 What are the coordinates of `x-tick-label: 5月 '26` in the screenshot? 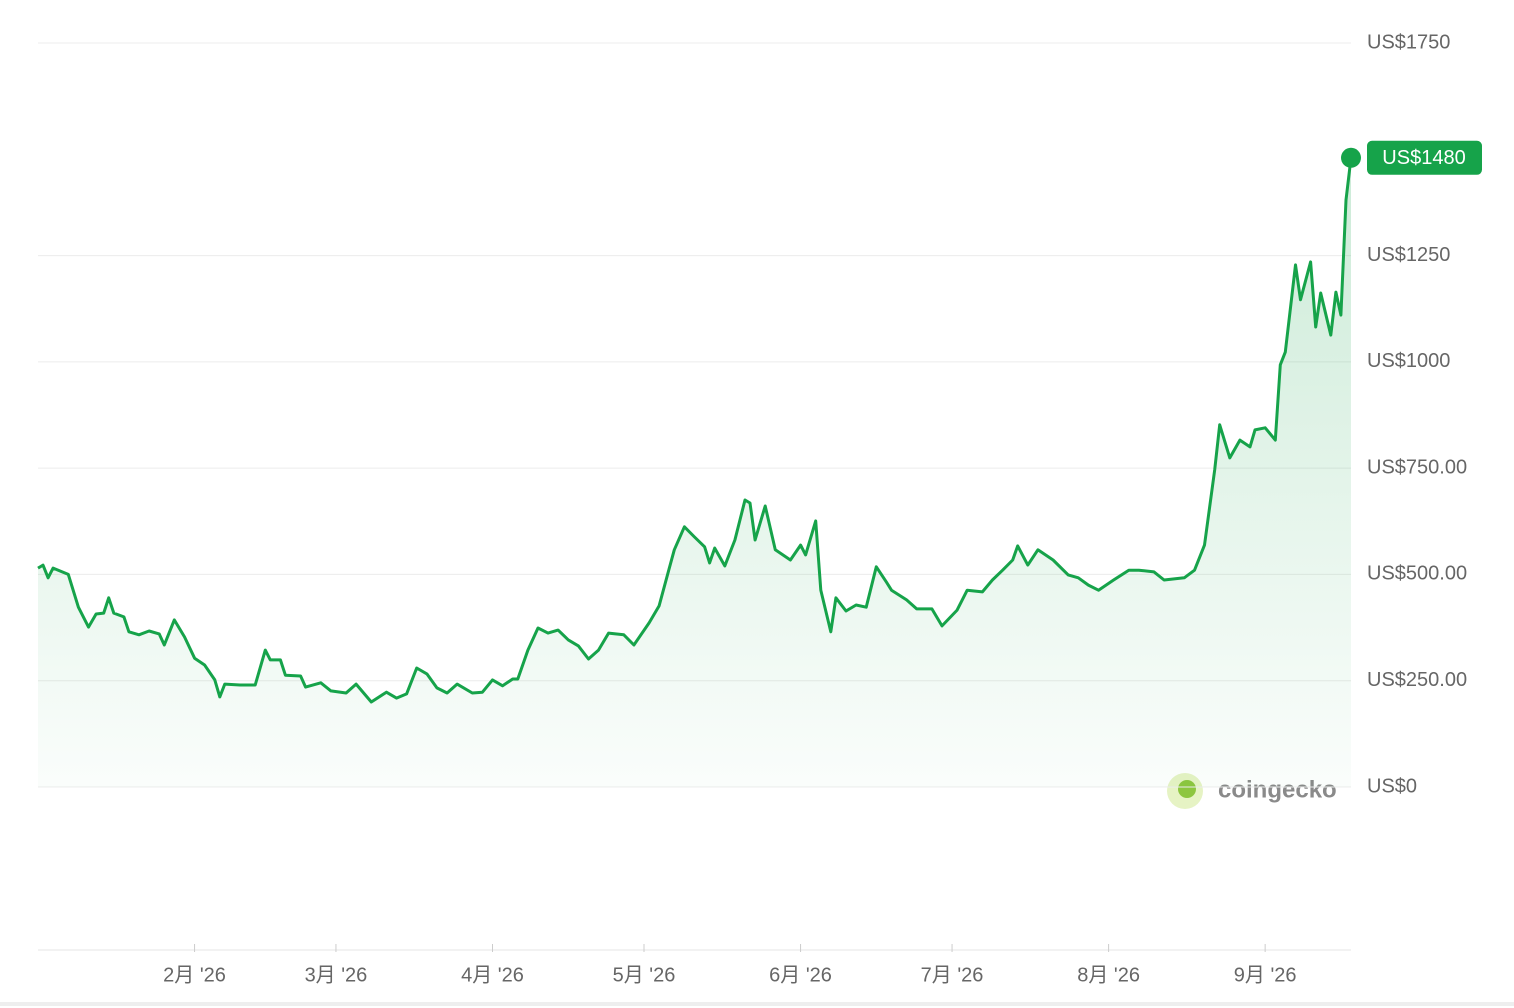 It's located at (644, 975).